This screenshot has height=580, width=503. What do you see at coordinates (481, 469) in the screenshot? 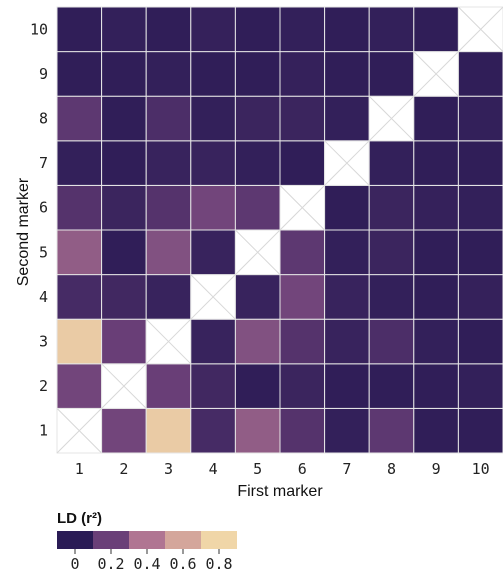
I see `x-tick-label: 10` at bounding box center [481, 469].